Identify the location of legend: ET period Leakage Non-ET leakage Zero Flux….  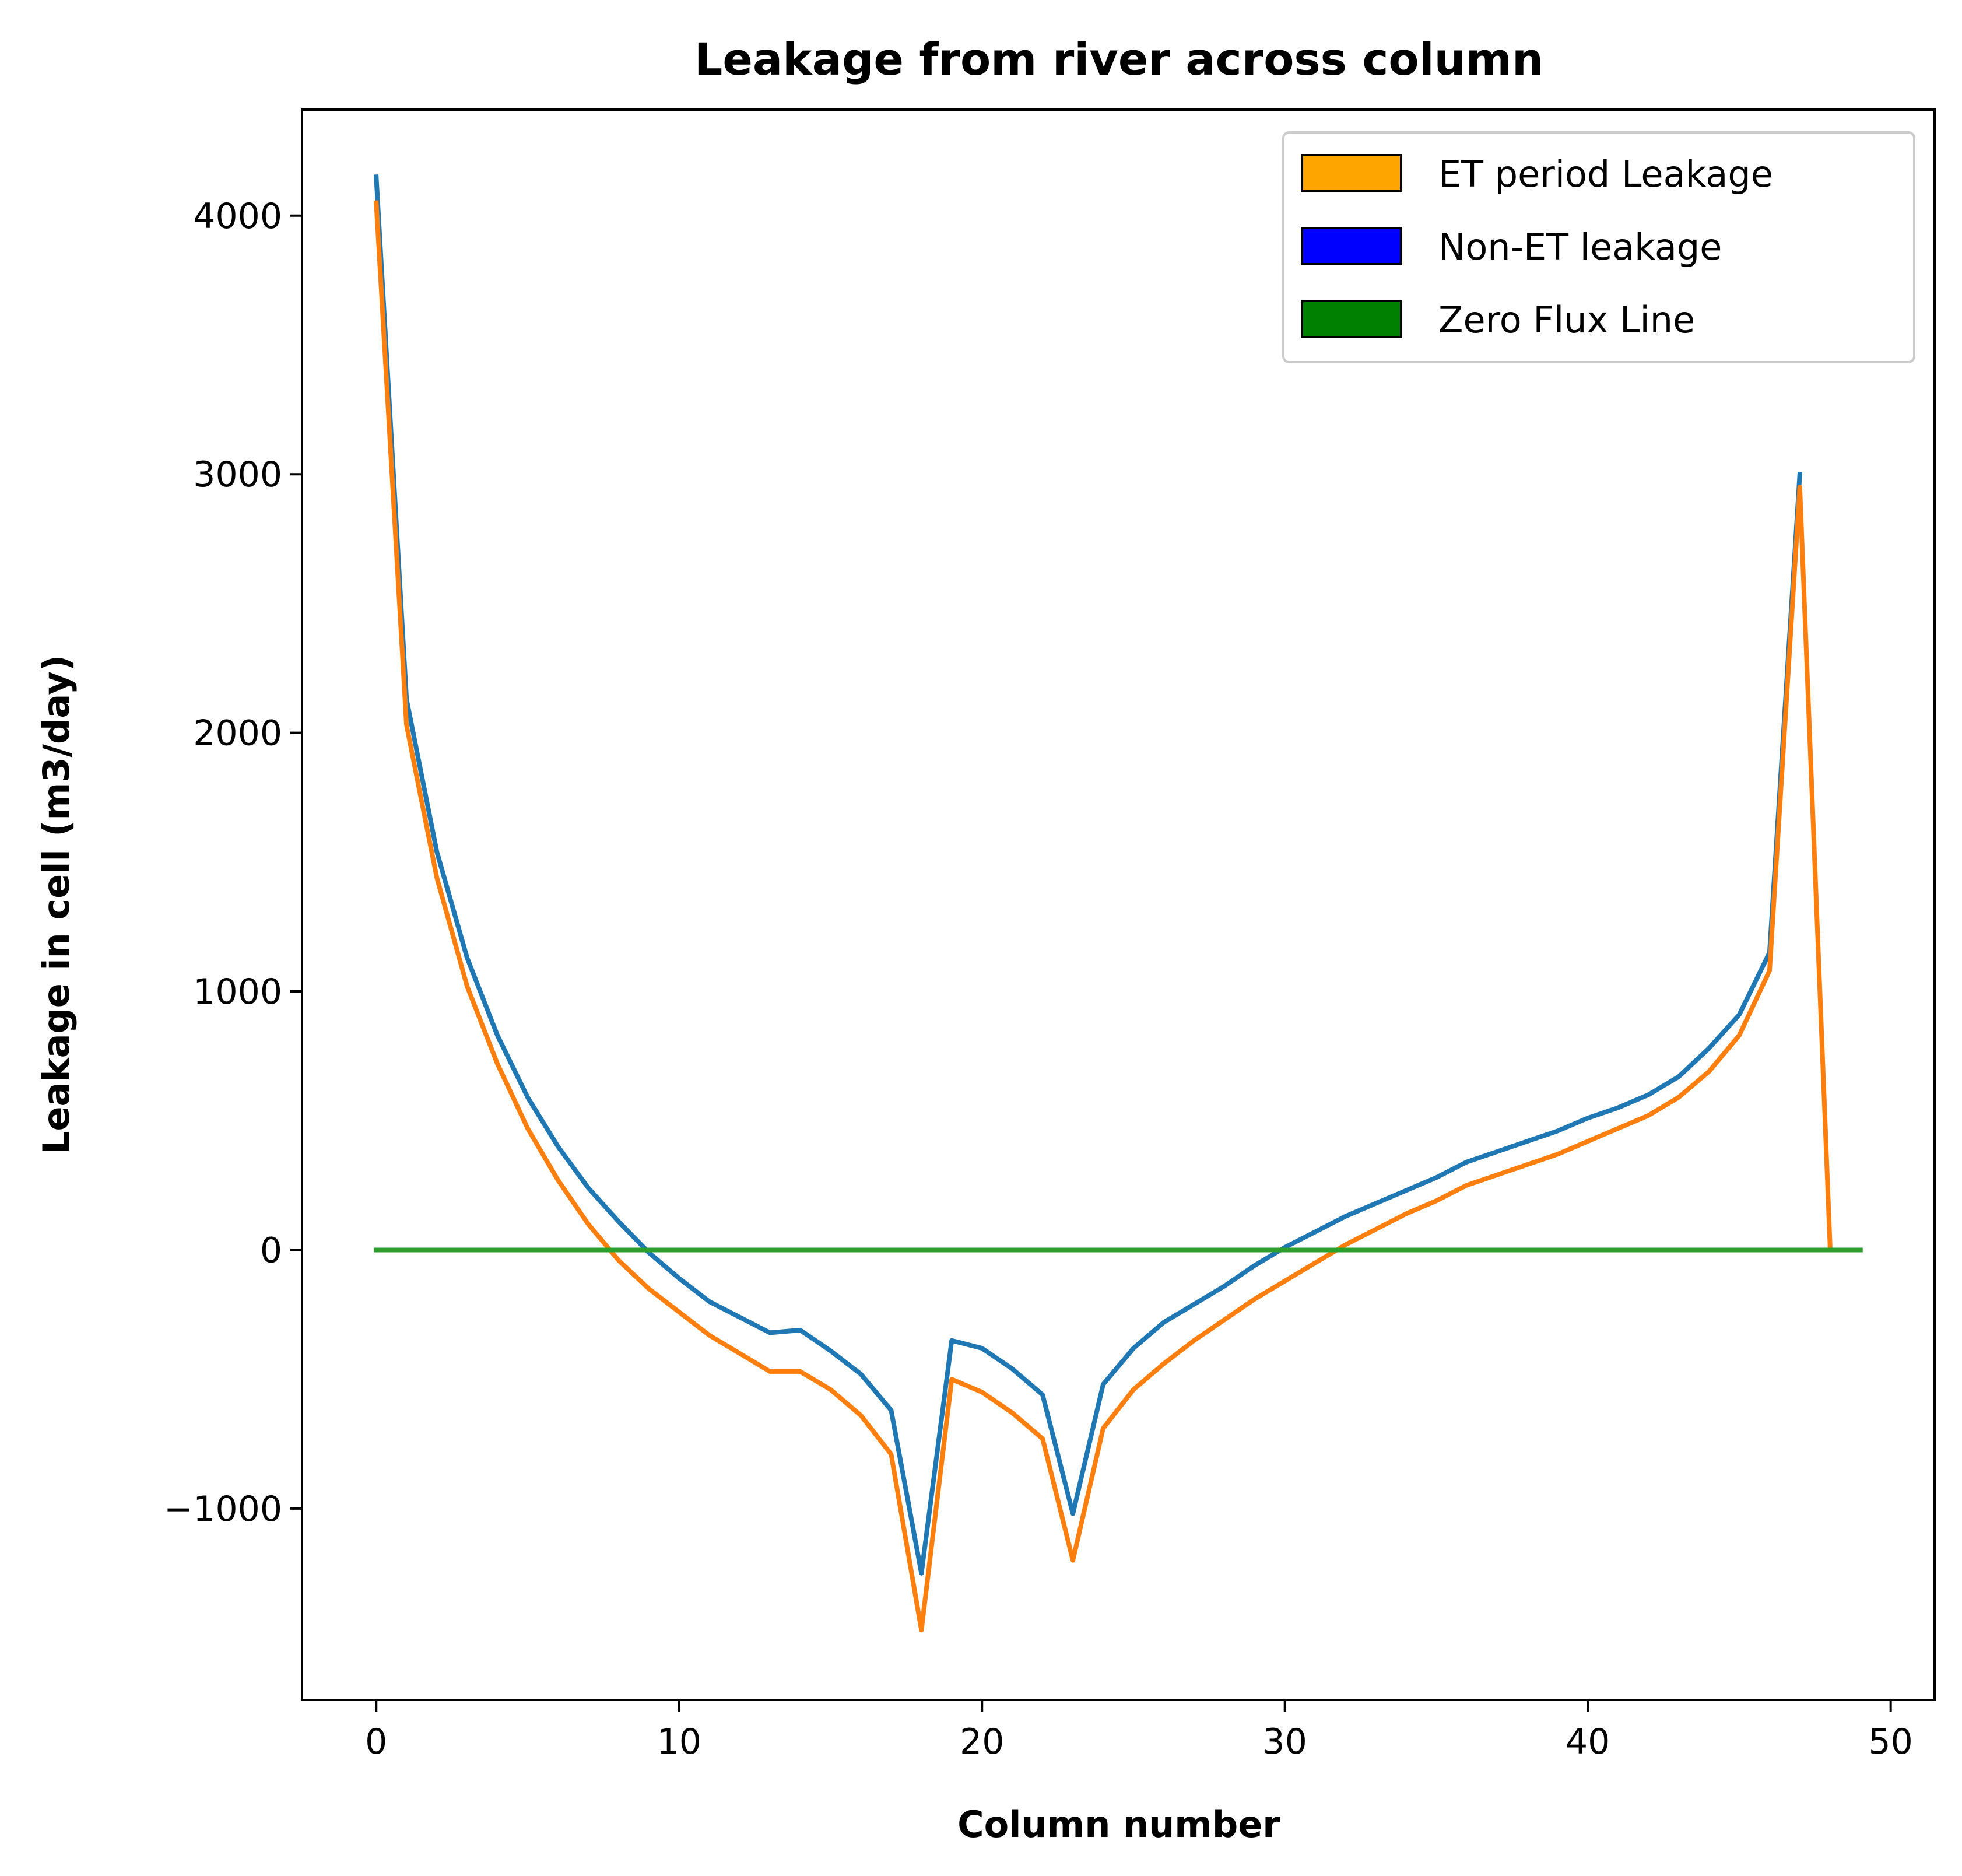
(1598, 247).